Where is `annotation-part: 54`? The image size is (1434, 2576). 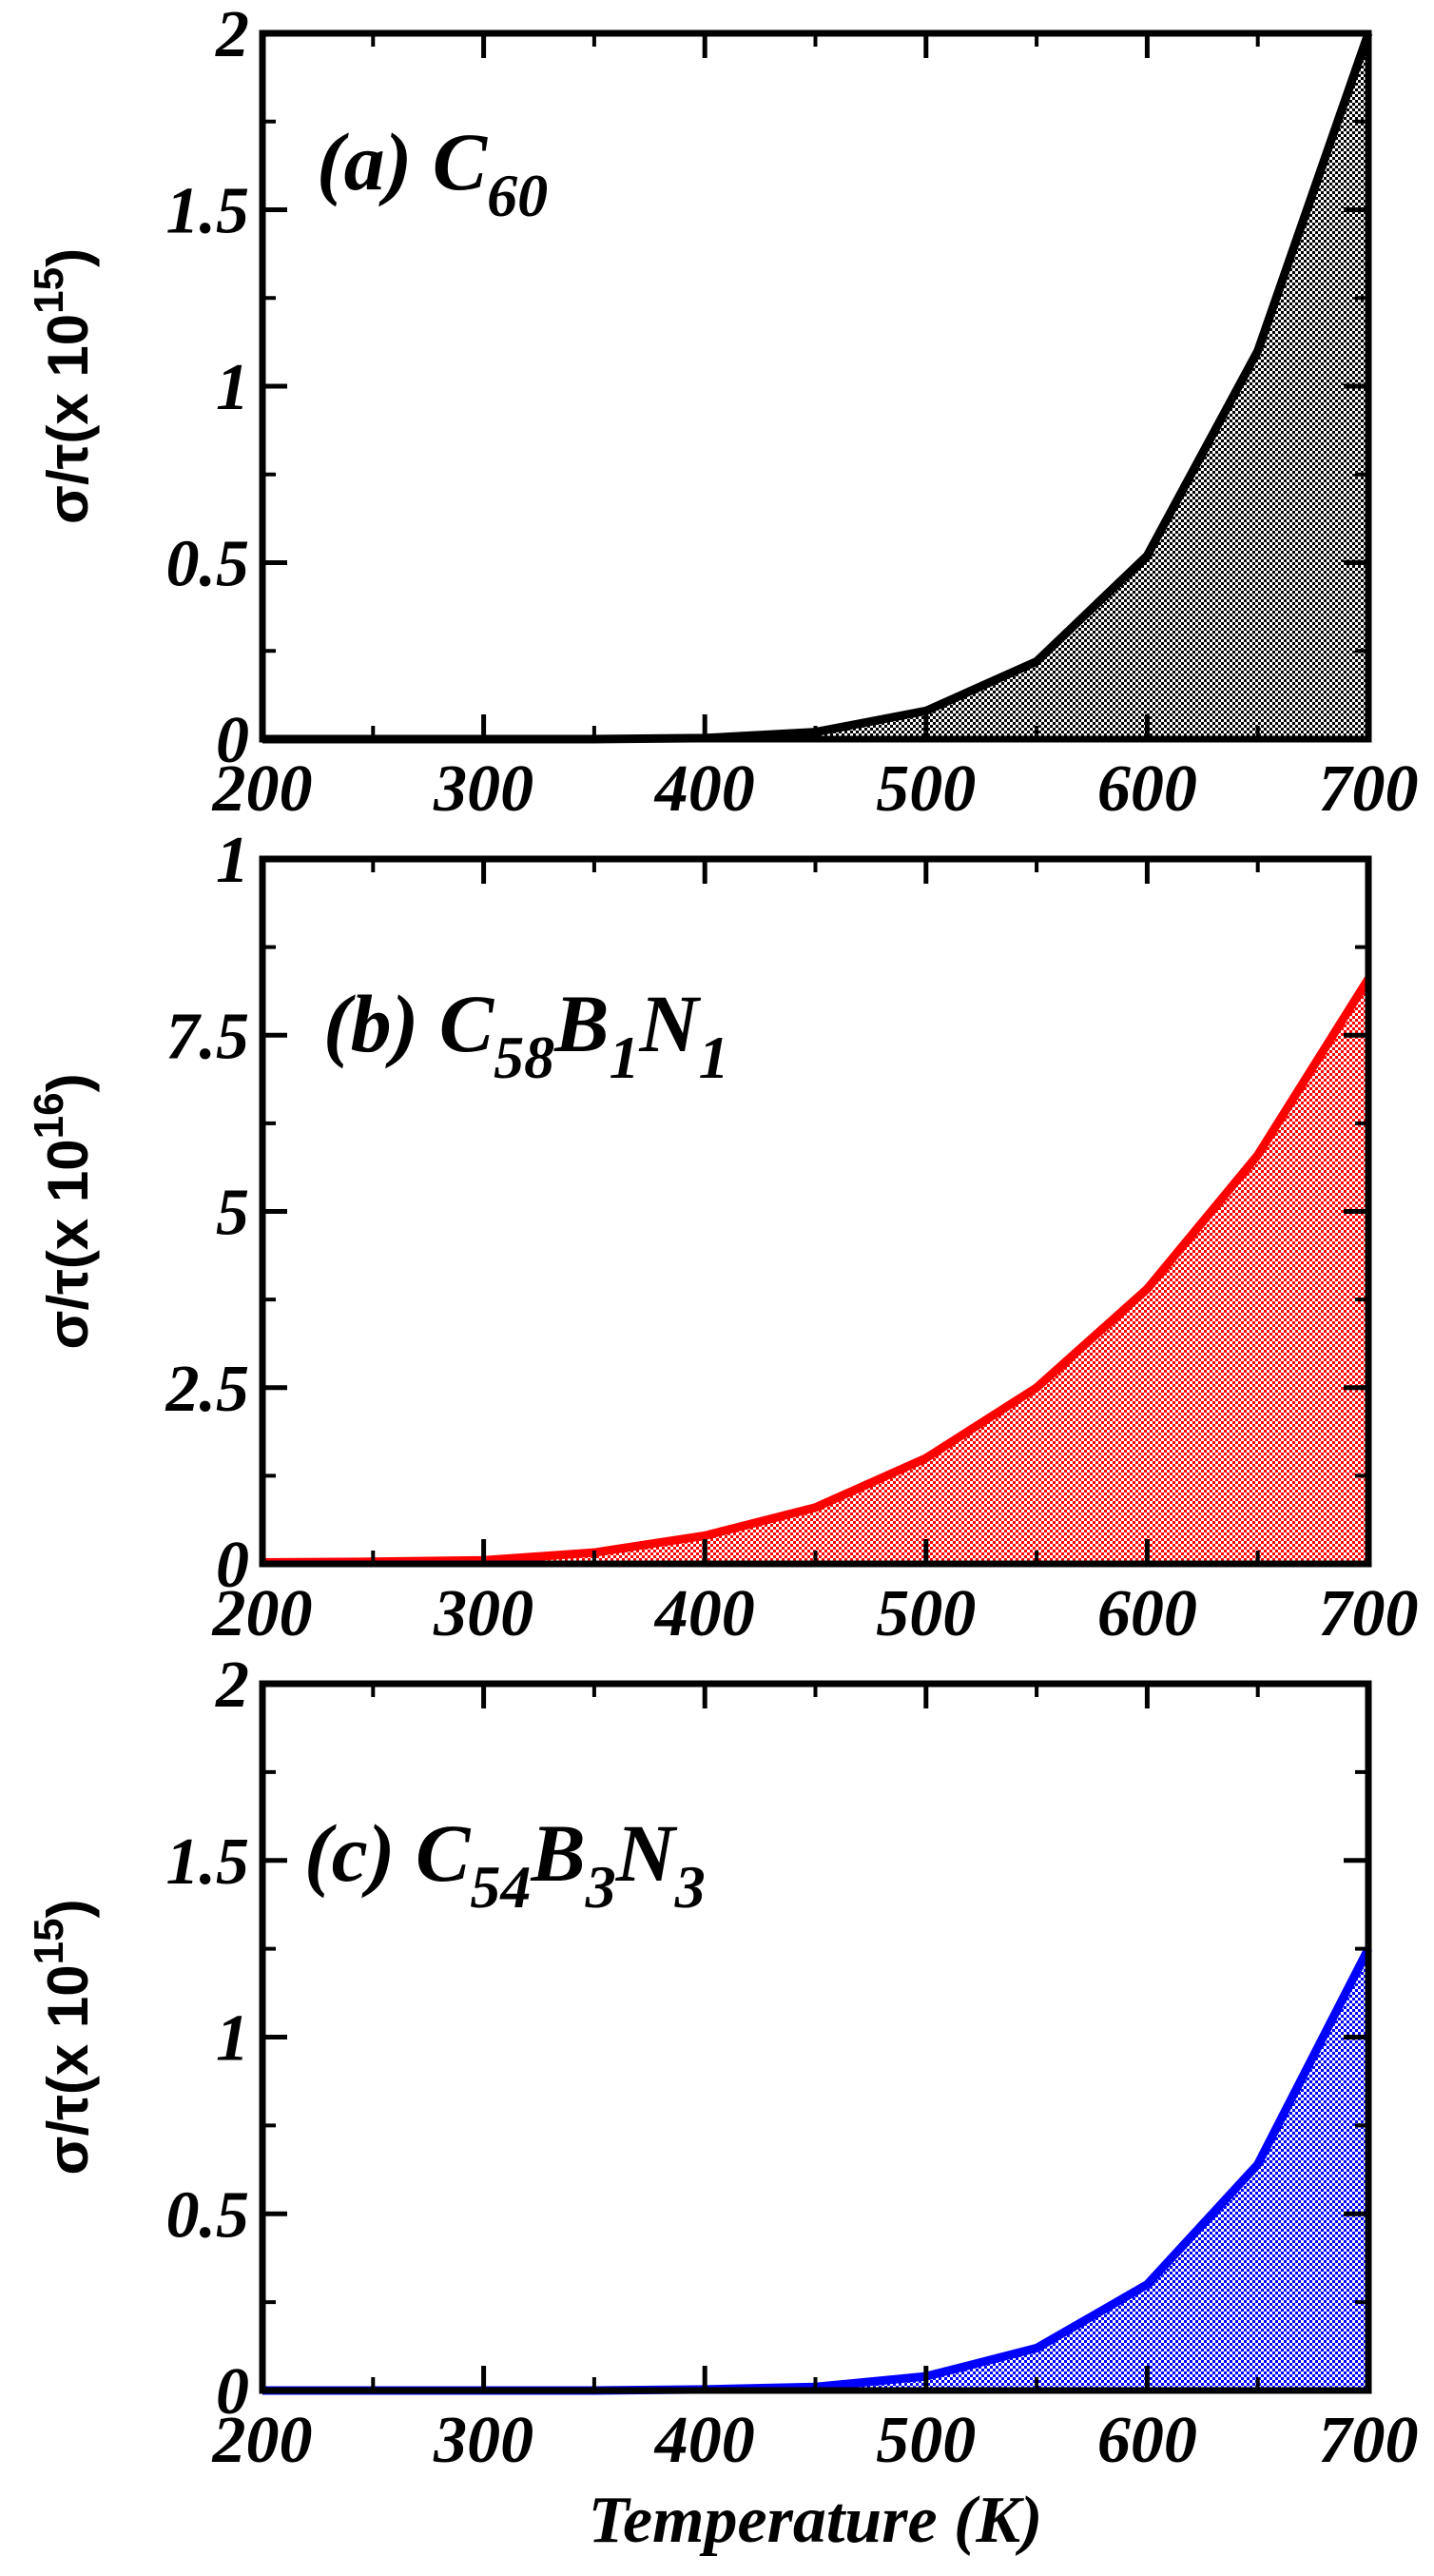 annotation-part: 54 is located at coordinates (500, 1887).